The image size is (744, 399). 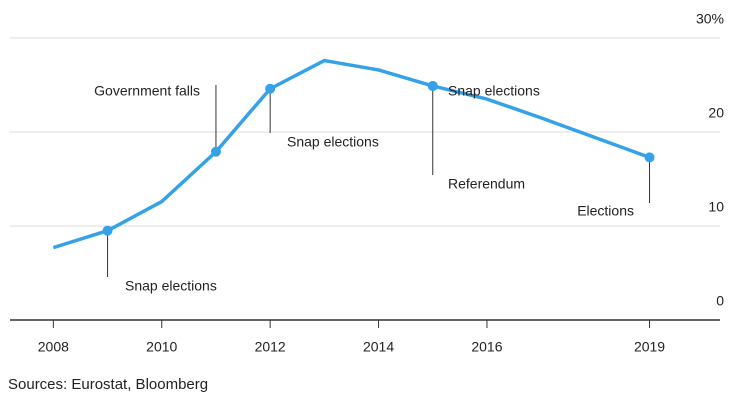 What do you see at coordinates (710, 19) in the screenshot?
I see `y-tick-label: 30%` at bounding box center [710, 19].